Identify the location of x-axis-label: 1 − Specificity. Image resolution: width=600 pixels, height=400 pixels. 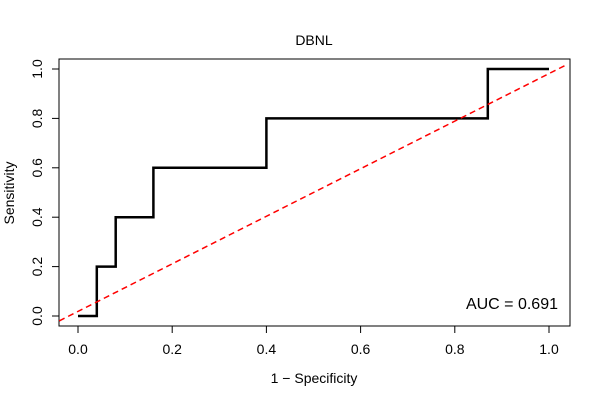
(314, 378).